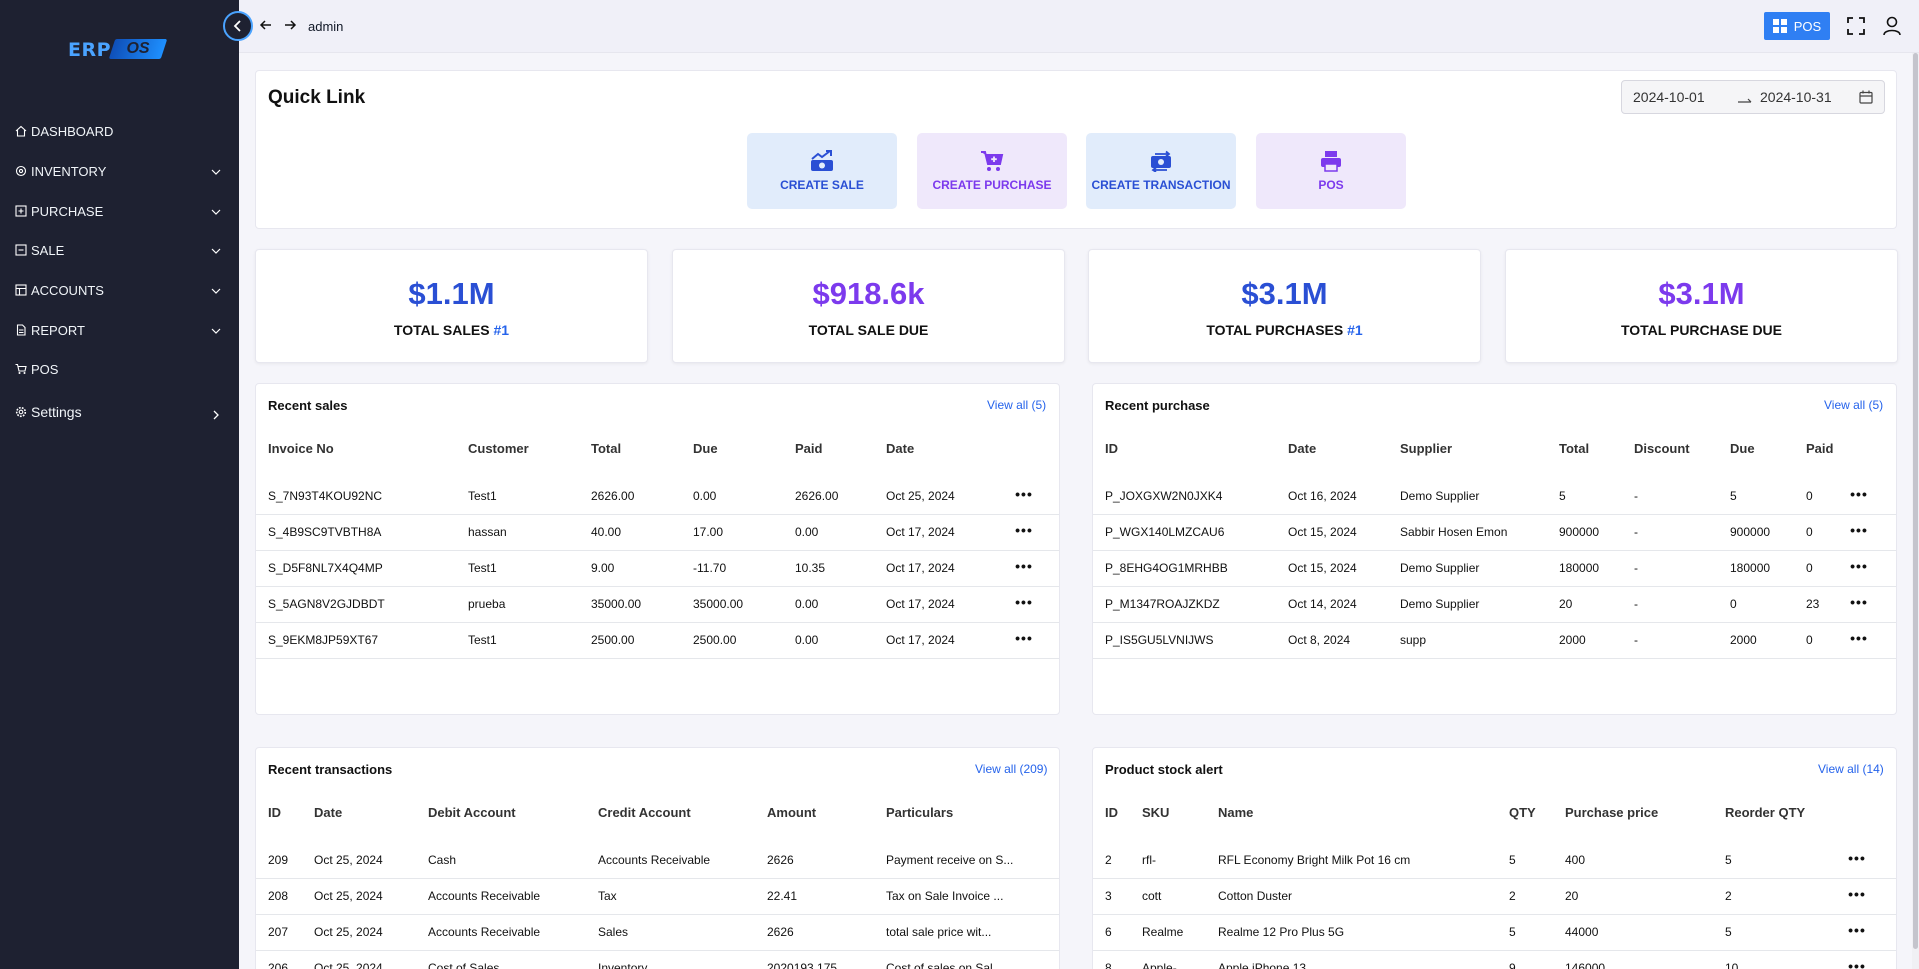 The width and height of the screenshot is (1919, 969). Describe the element at coordinates (1797, 26) in the screenshot. I see `pos-button: POS` at that location.